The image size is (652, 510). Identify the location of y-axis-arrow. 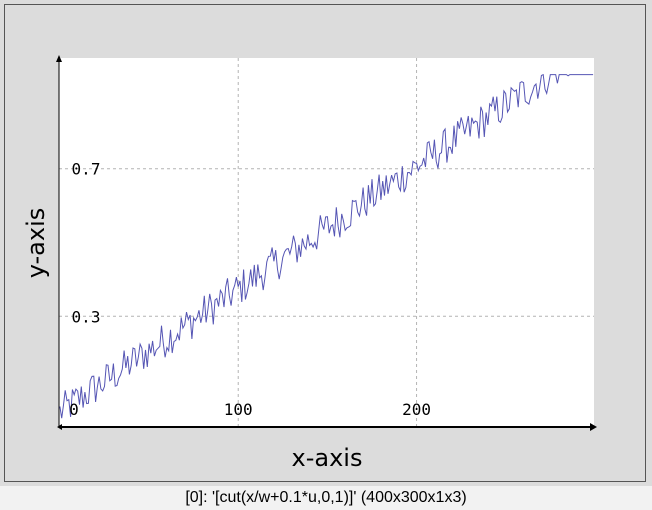
(59, 58).